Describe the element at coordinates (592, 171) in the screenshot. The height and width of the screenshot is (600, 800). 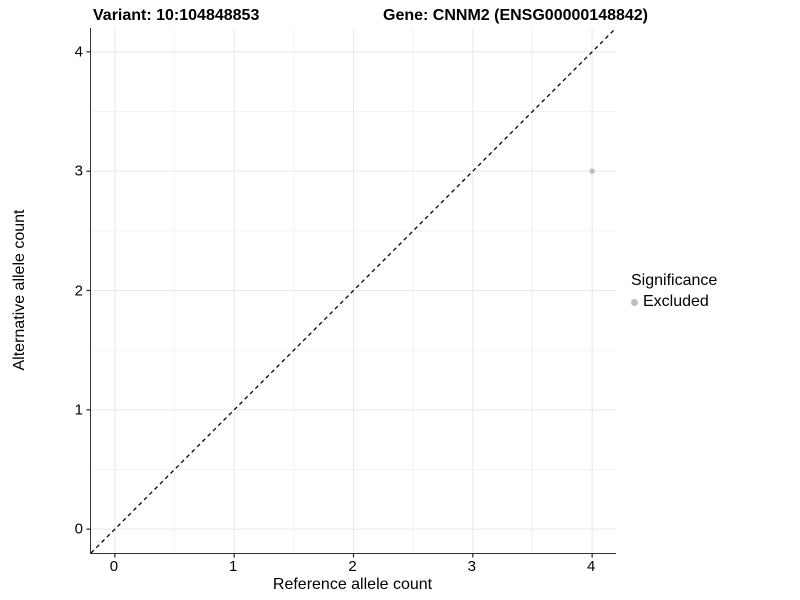
I see `data-point-excluded` at that location.